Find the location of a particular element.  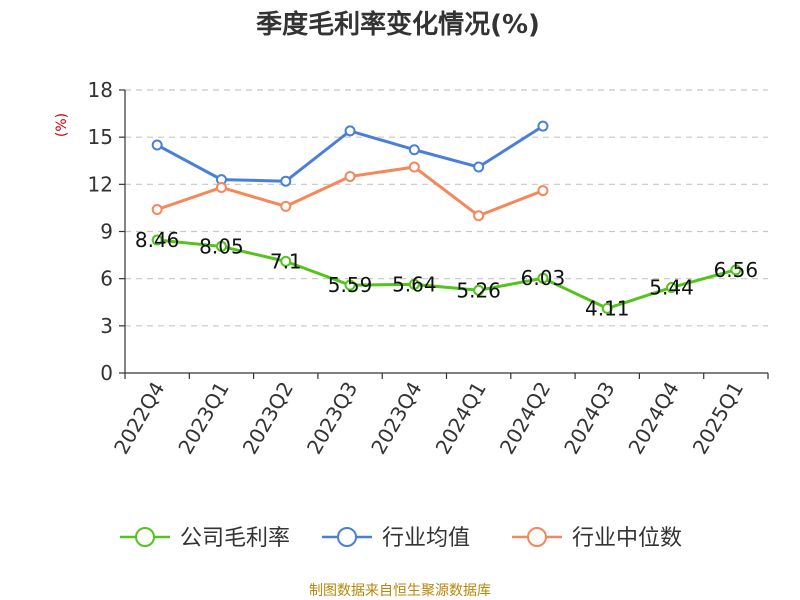

y-tick-label: 6 is located at coordinates (106, 279).